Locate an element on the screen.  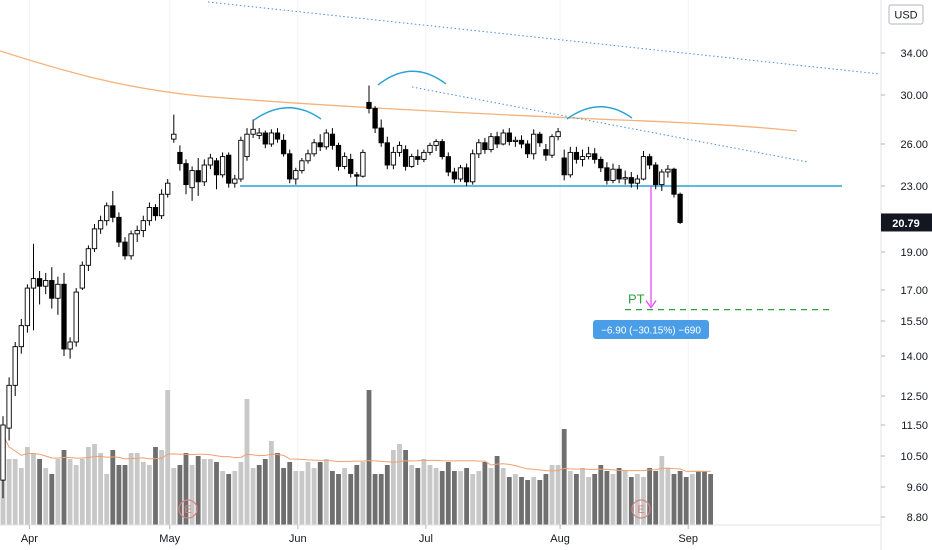
price-tick-label: 9.60 is located at coordinates (917, 488).